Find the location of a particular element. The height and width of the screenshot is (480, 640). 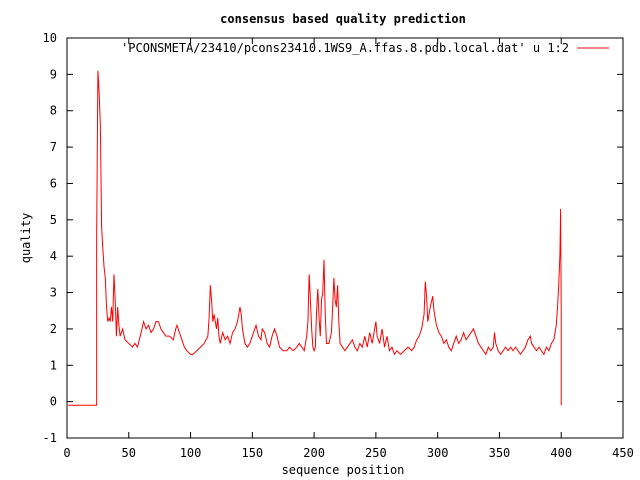

y-tick-label: 7 is located at coordinates (53, 147).